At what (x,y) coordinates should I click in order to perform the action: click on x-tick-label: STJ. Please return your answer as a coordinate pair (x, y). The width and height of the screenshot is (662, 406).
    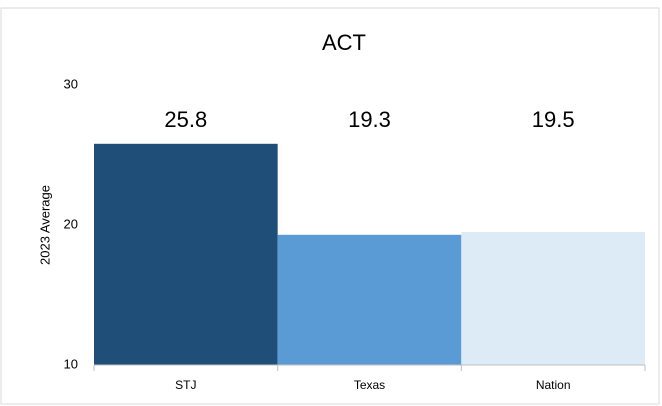
    Looking at the image, I should click on (185, 385).